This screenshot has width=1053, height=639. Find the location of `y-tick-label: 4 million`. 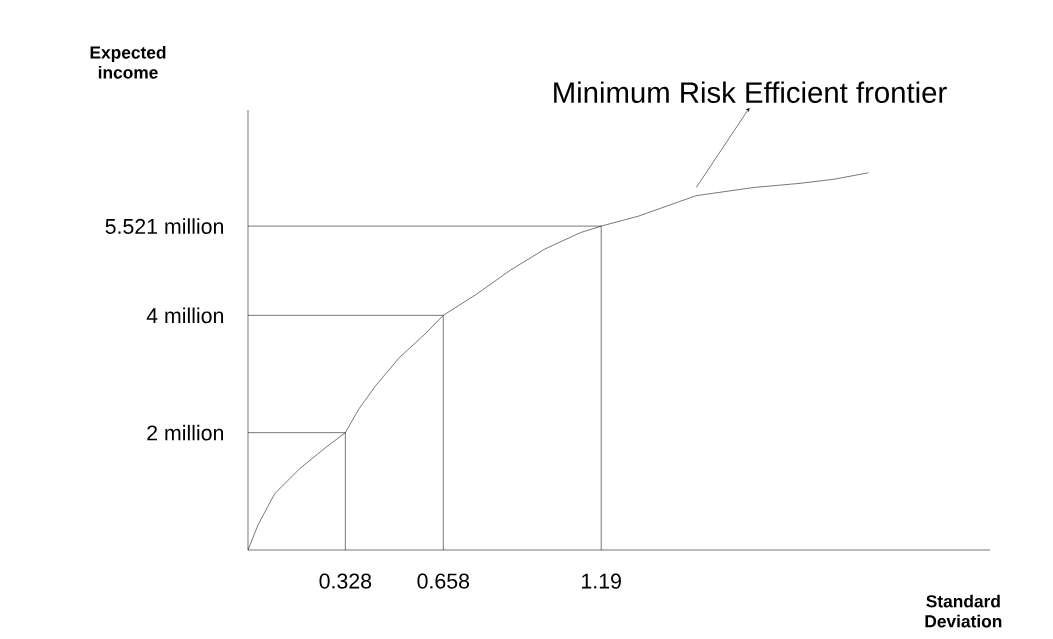

y-tick-label: 4 million is located at coordinates (185, 315).